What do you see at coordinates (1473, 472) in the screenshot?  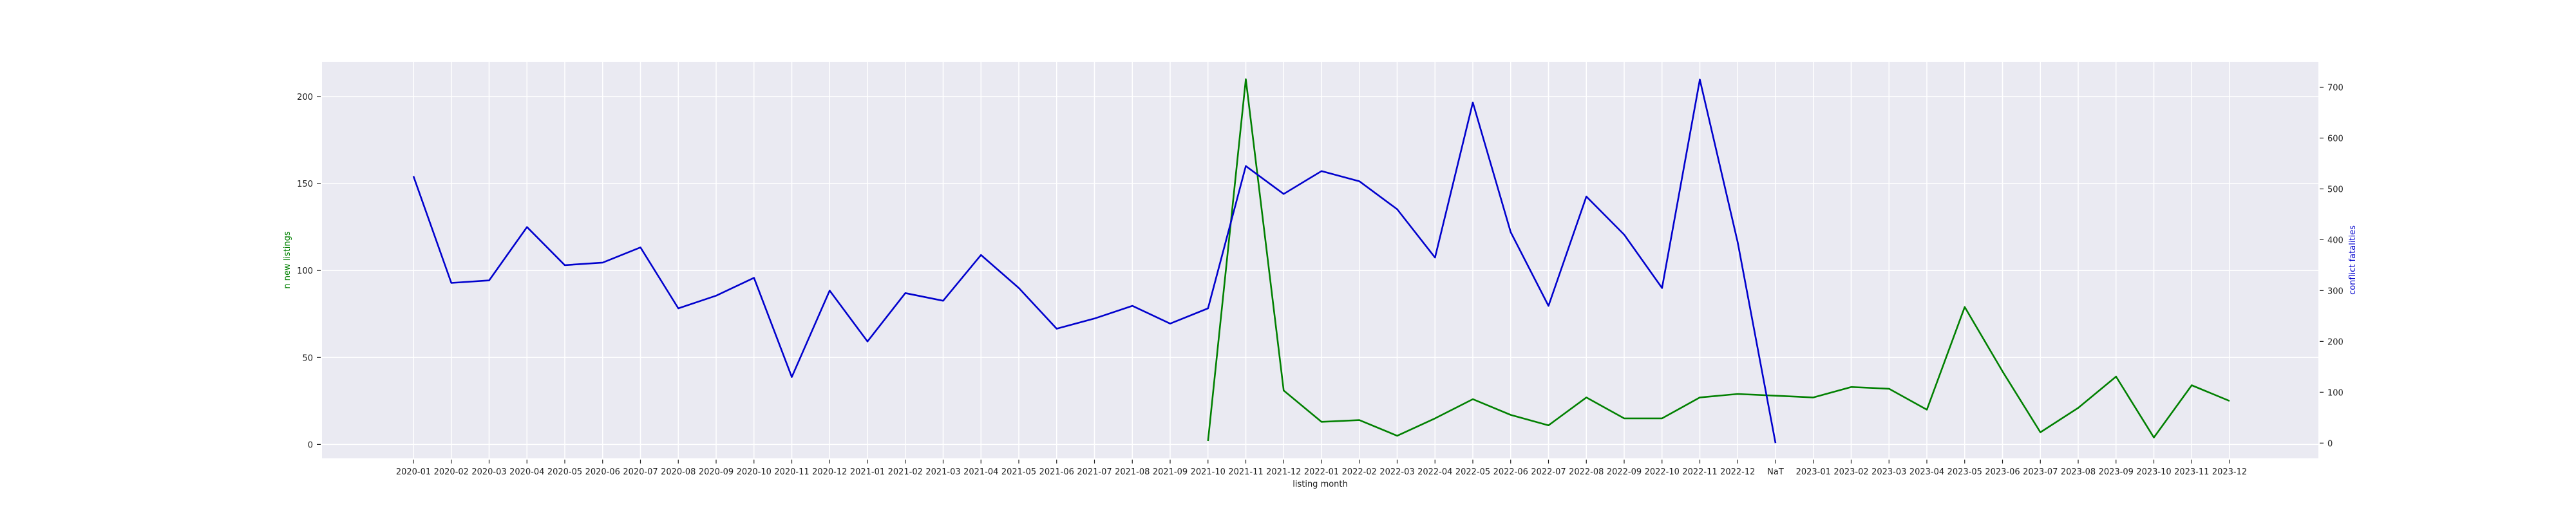 I see `x-tick-label: 2022-05` at bounding box center [1473, 472].